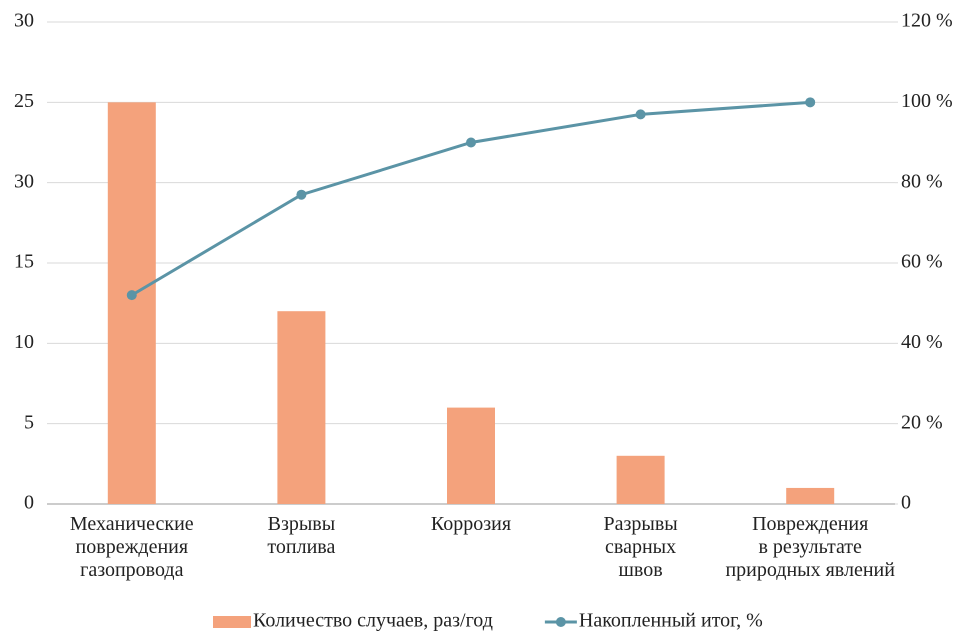 Image resolution: width=965 pixels, height=634 pixels. Describe the element at coordinates (640, 547) in the screenshot. I see `x-tick-label: Разрывы сварных швов` at that location.